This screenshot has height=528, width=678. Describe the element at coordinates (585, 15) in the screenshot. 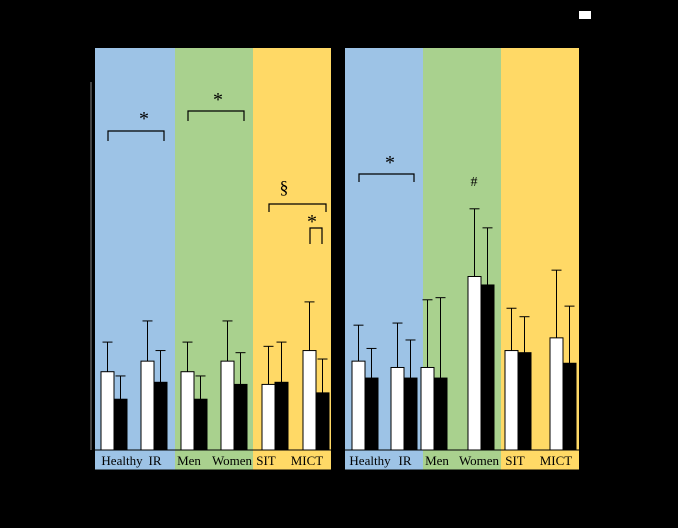

I see `legend-swatch-white` at that location.